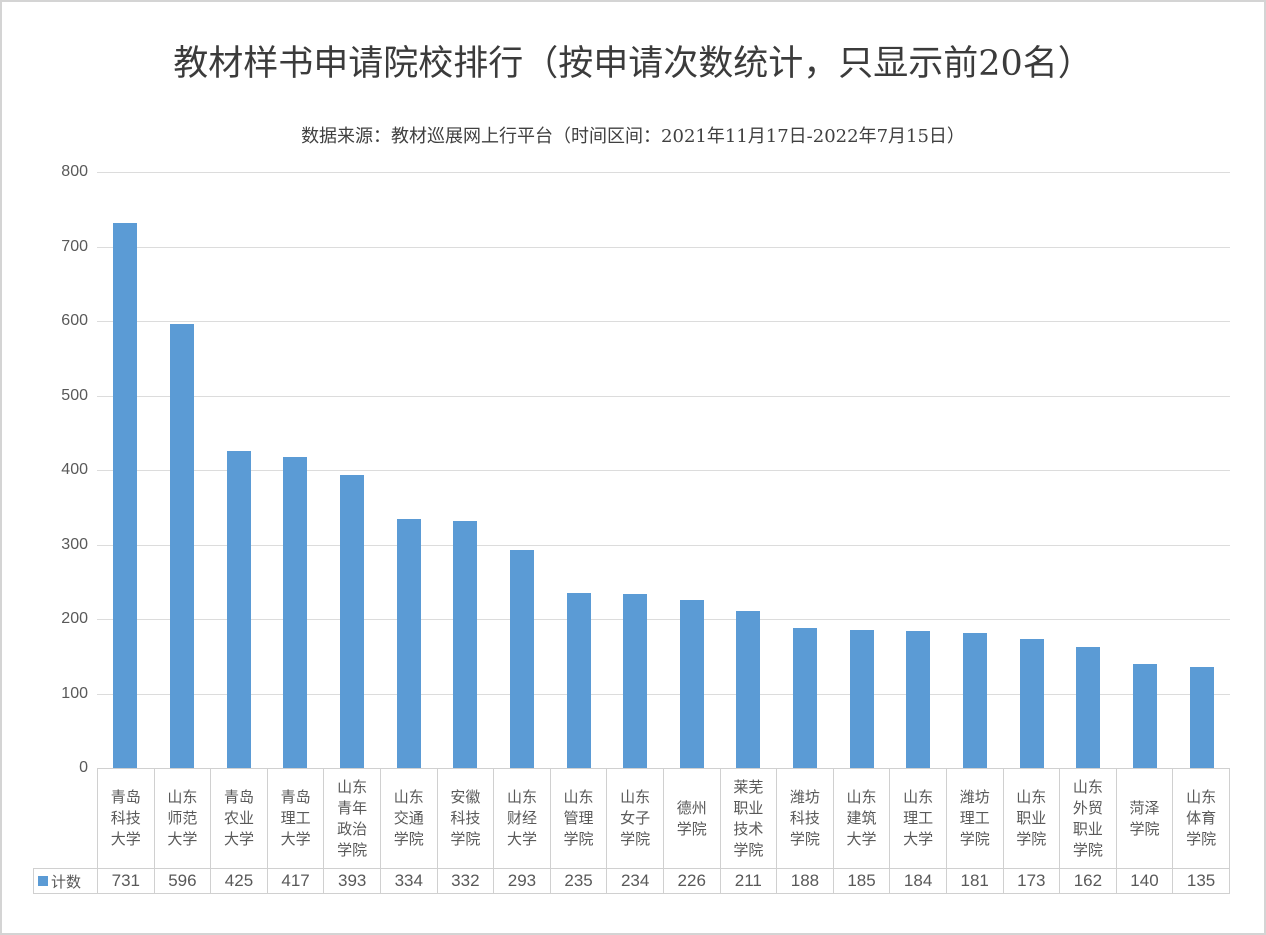 This screenshot has width=1266, height=935. What do you see at coordinates (1088, 881) in the screenshot?
I see `value-cell: 162` at bounding box center [1088, 881].